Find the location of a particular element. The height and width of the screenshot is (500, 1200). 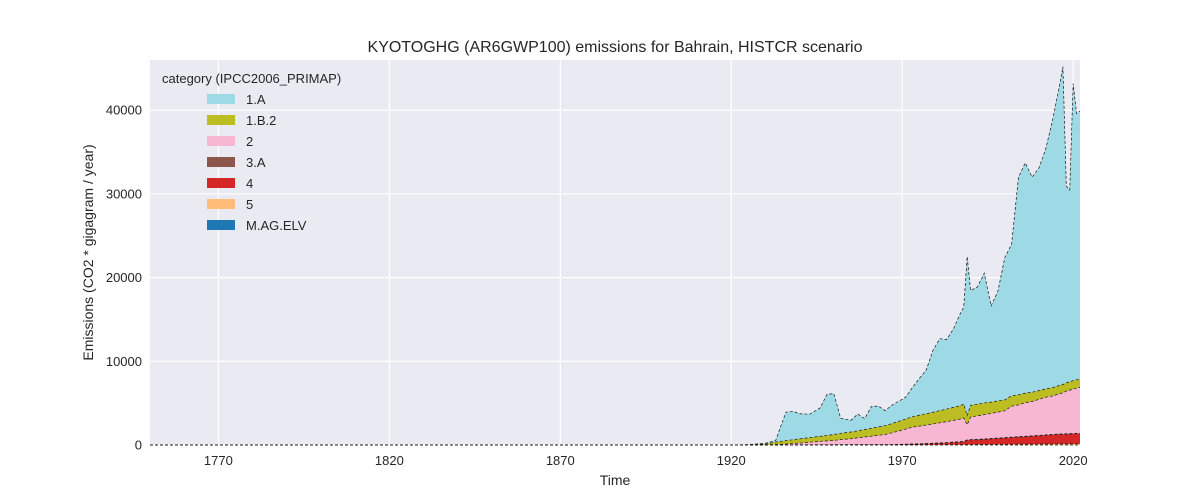

x-tick-label: 1970 is located at coordinates (902, 460).